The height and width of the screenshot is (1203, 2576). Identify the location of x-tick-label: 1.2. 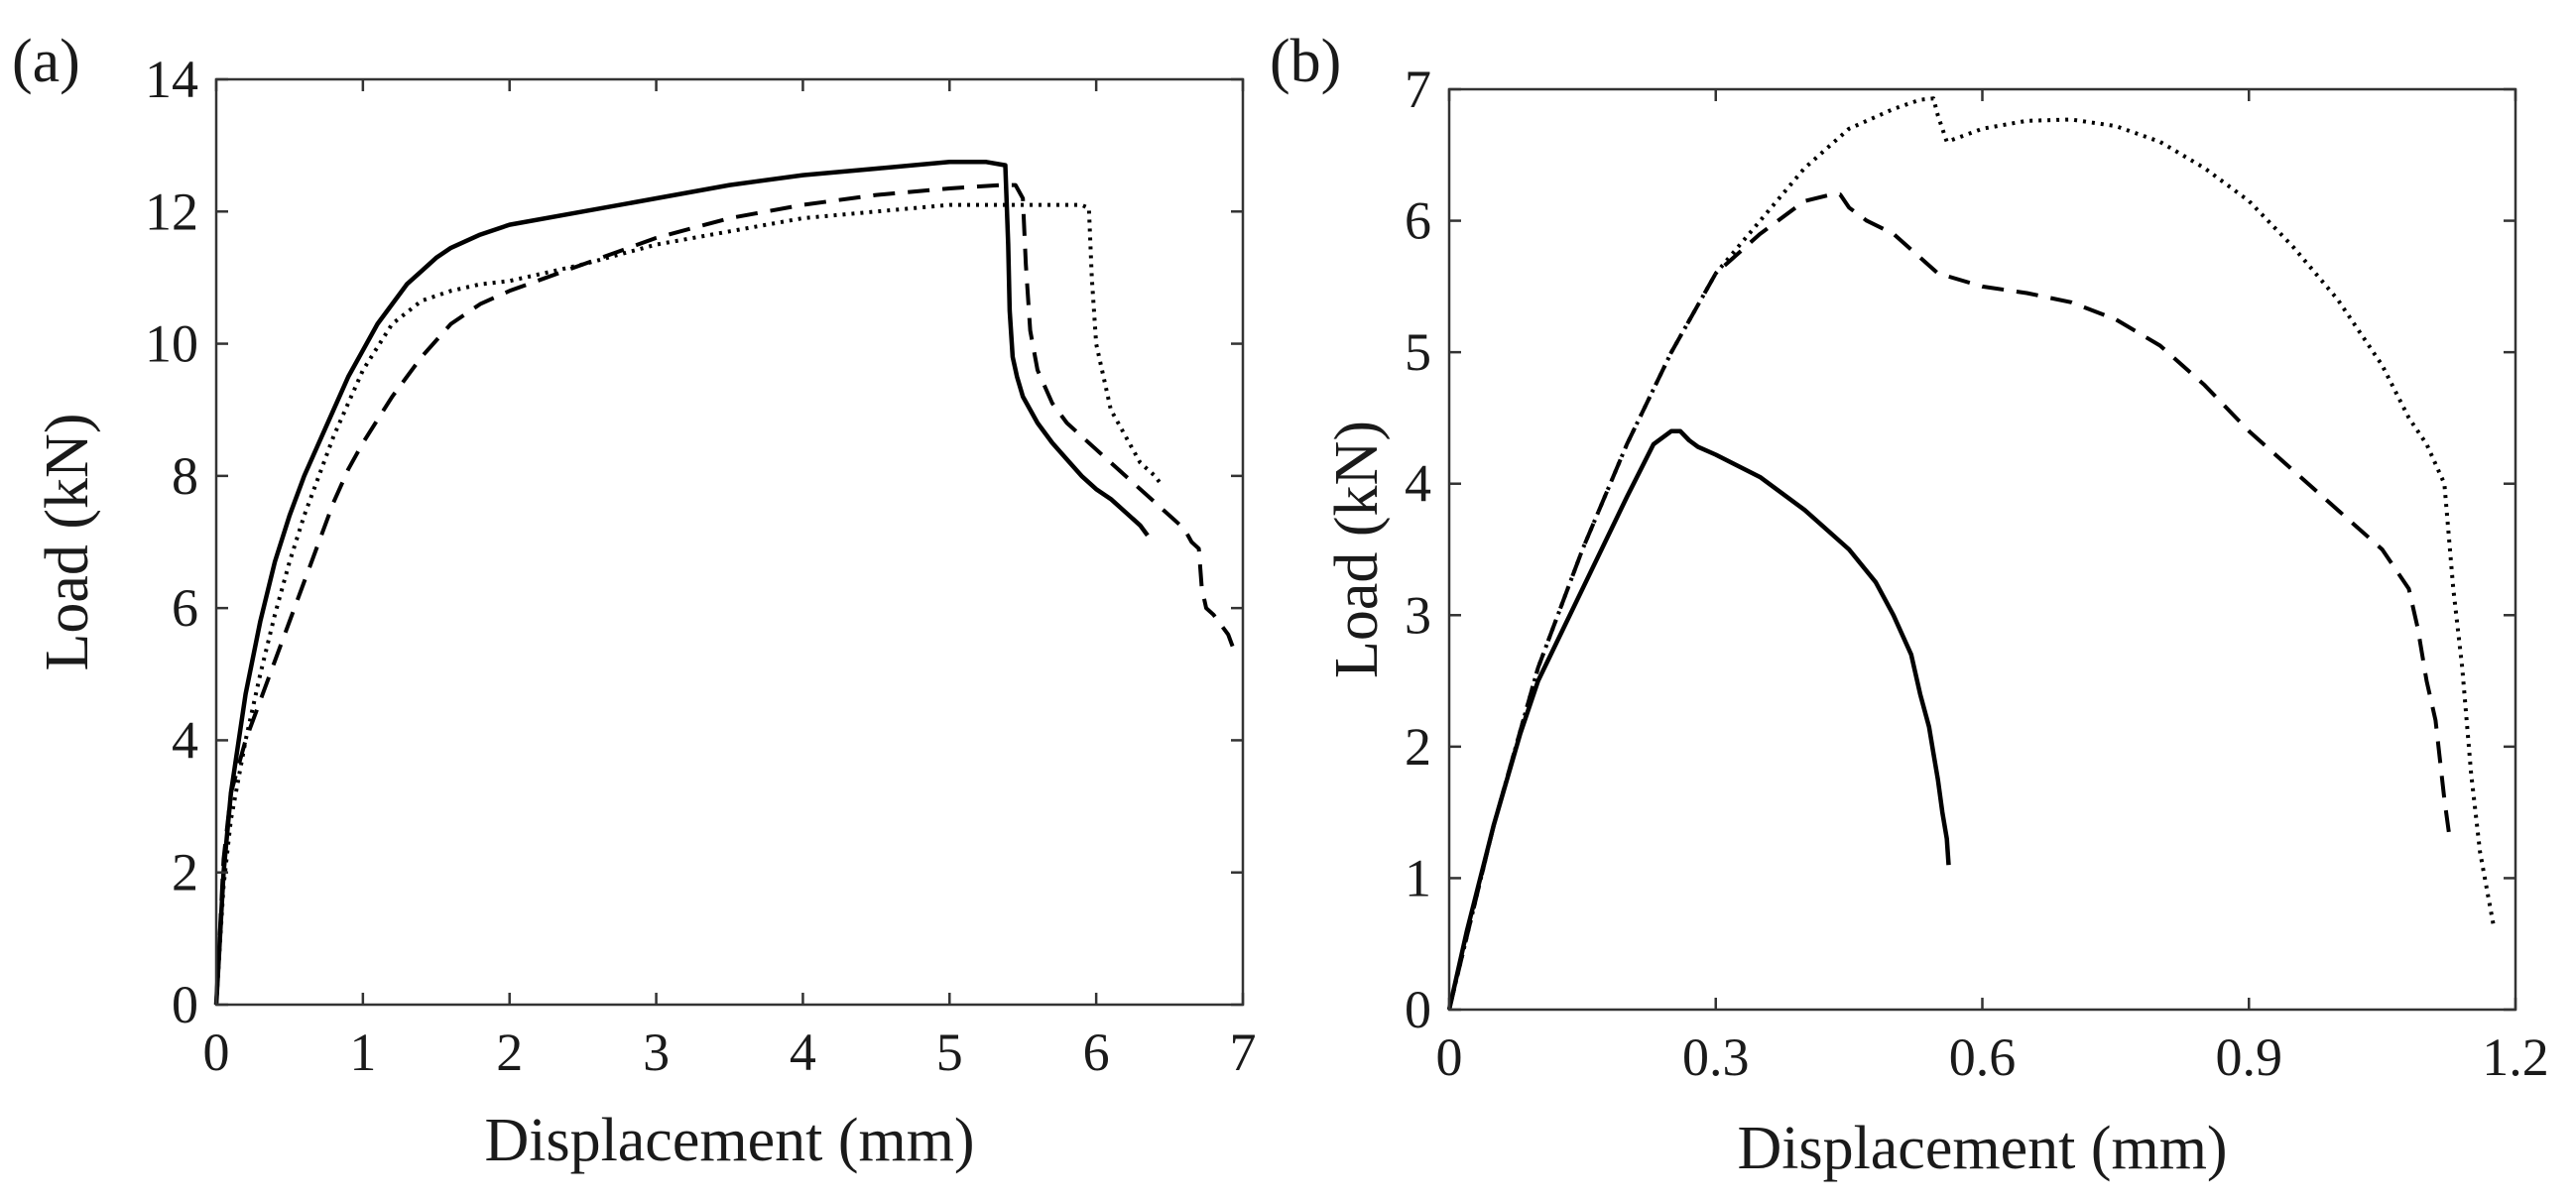
(2515, 1057).